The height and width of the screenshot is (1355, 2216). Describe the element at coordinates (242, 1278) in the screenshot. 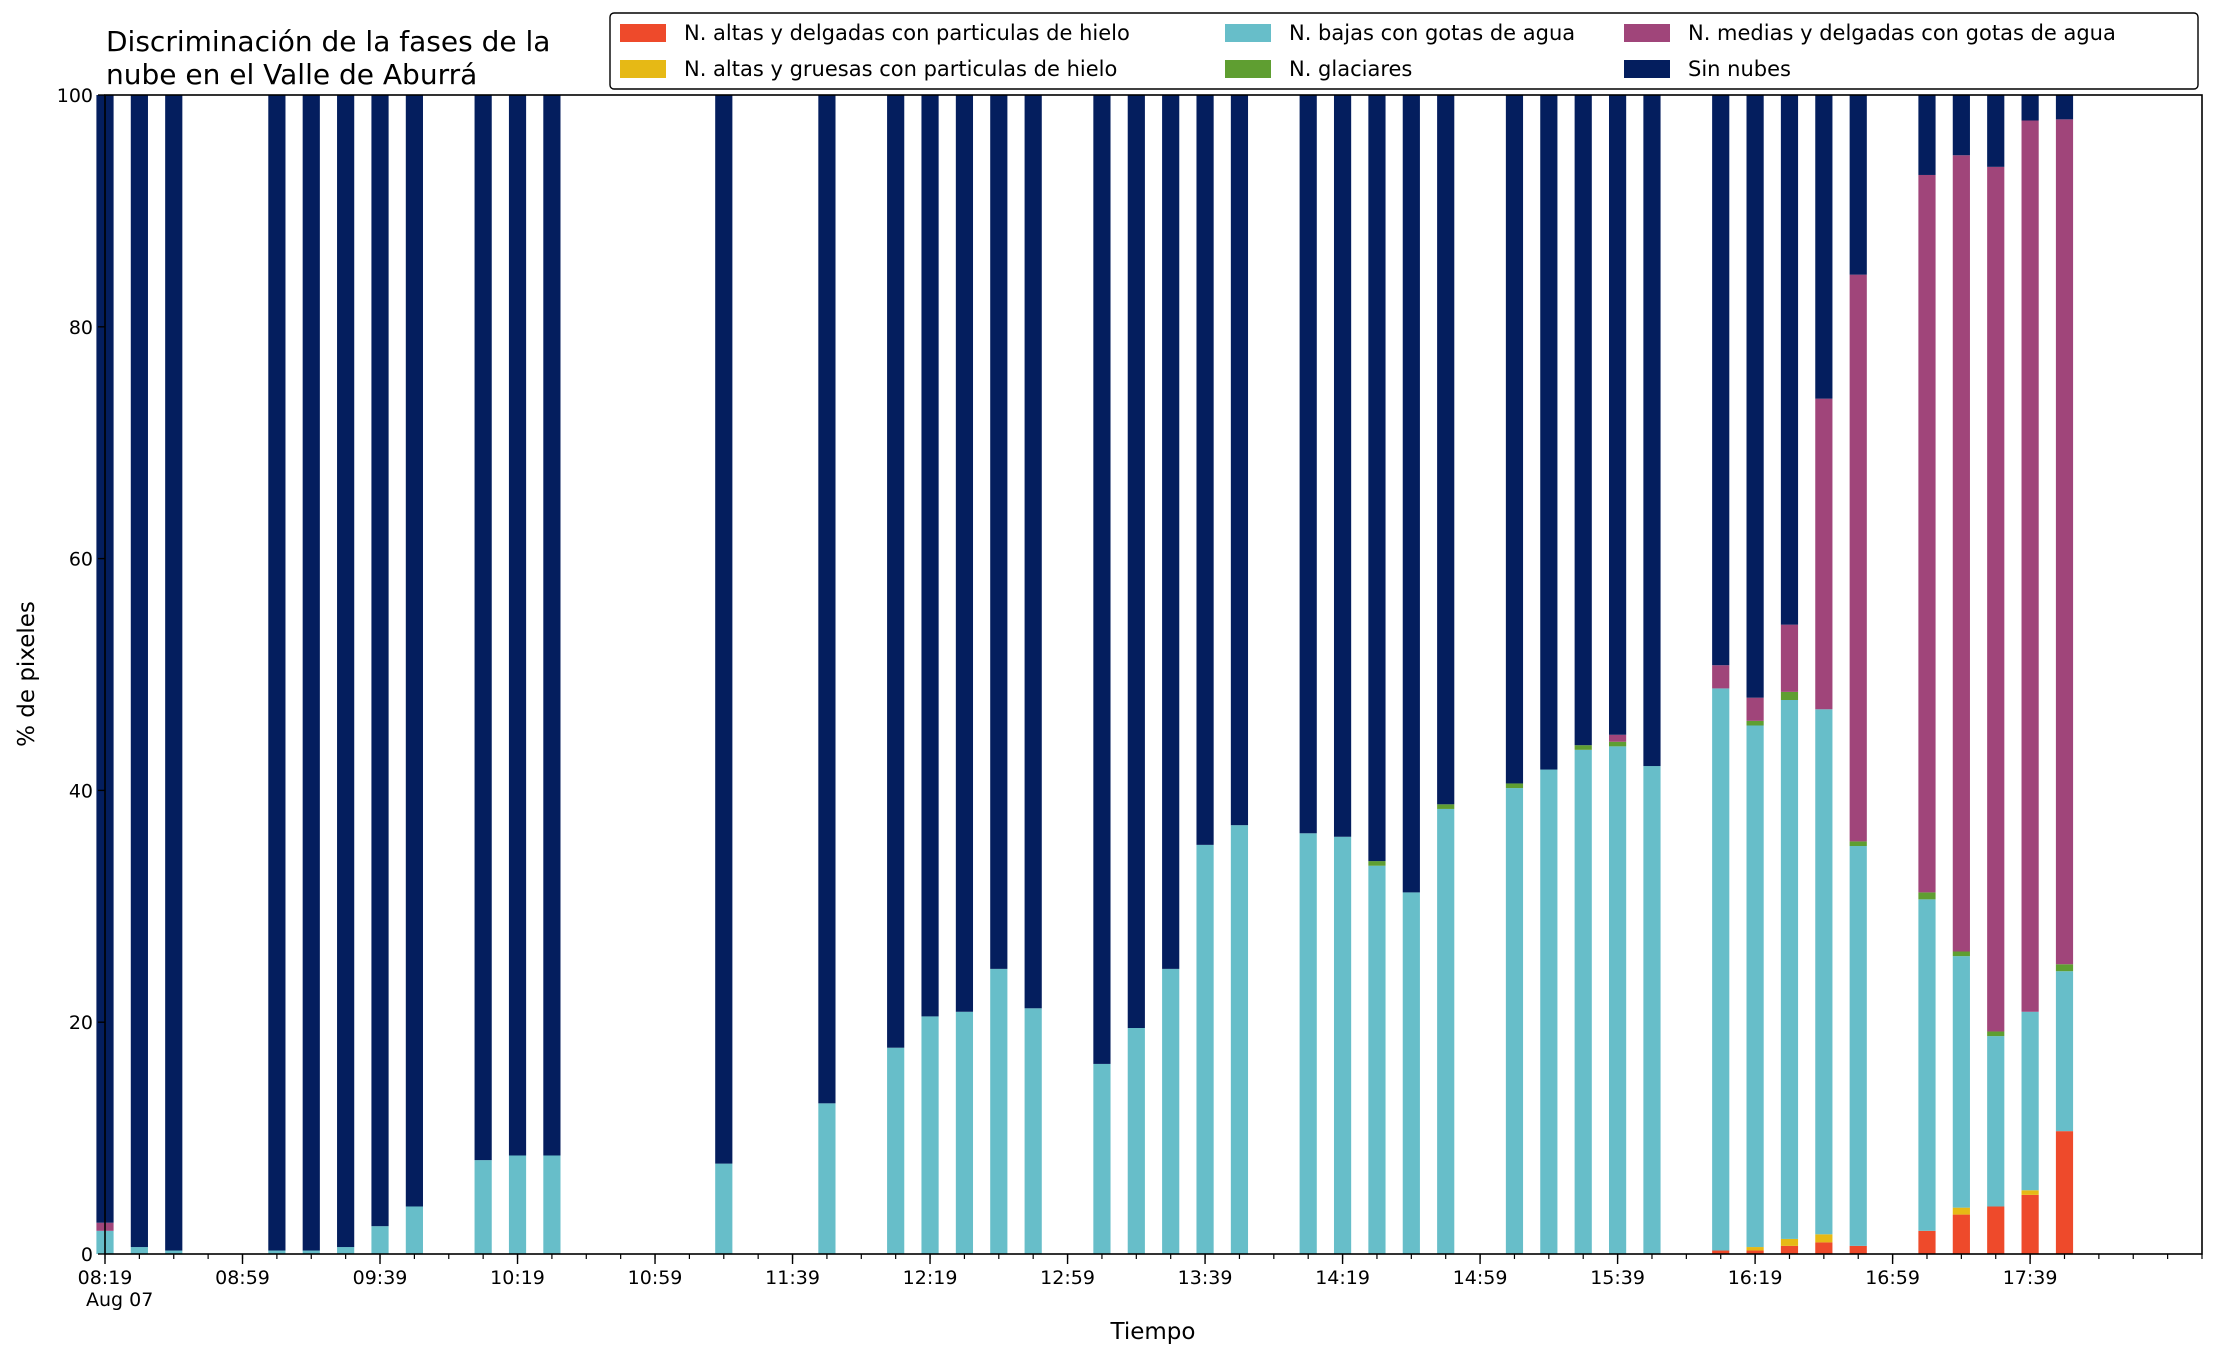

I see `x-tick-label: 08:59` at that location.